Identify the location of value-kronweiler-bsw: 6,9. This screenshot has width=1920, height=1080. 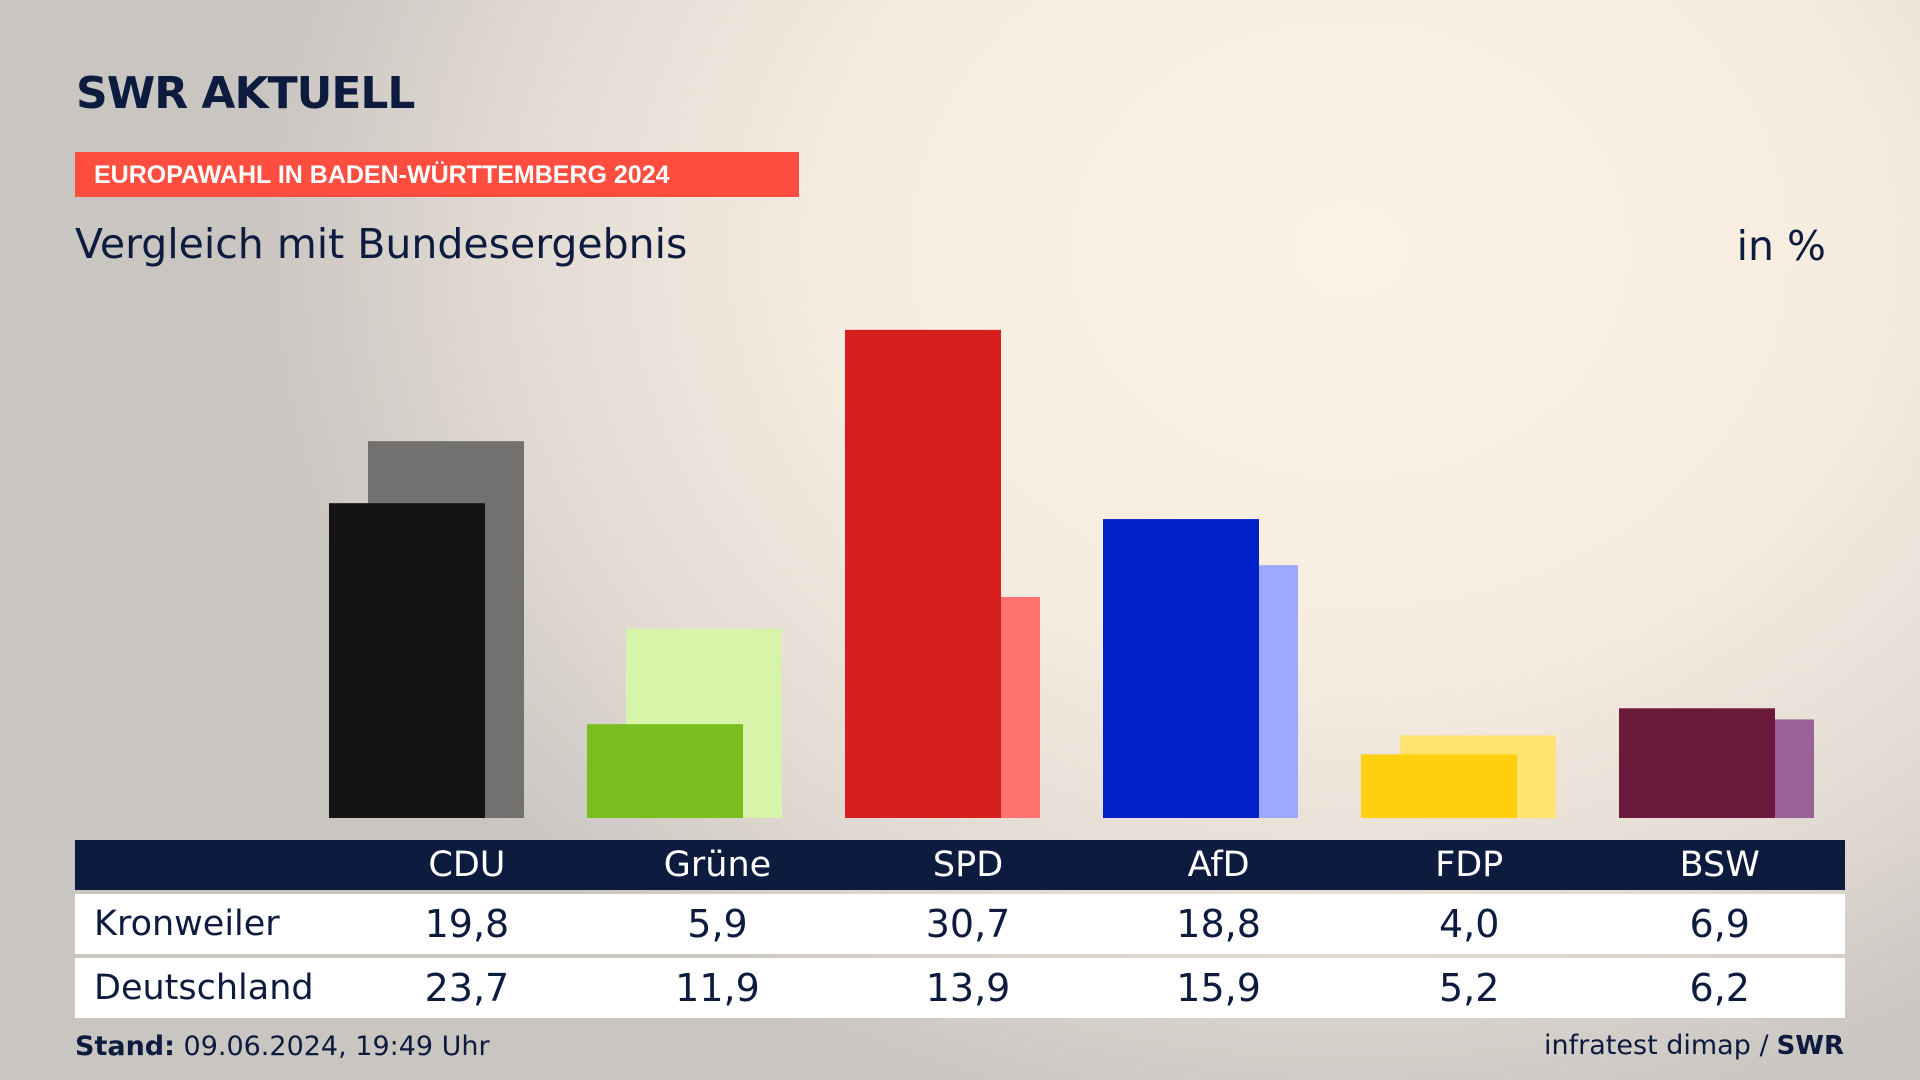
(1719, 924).